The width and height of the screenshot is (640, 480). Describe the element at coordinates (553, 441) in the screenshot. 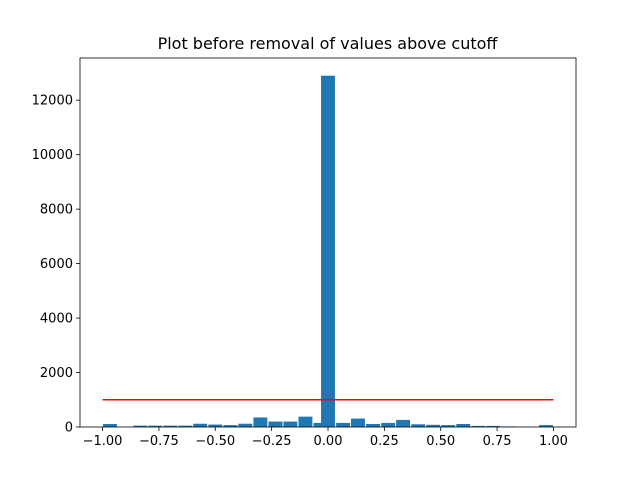

I see `x-tick-label: 1.00` at that location.